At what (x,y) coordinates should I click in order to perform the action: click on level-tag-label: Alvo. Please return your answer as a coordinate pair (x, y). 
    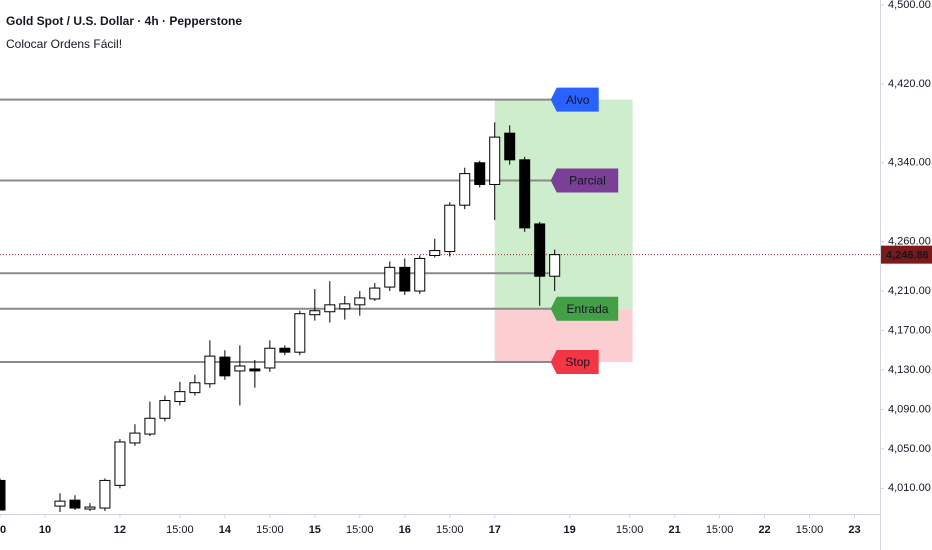
    Looking at the image, I should click on (578, 100).